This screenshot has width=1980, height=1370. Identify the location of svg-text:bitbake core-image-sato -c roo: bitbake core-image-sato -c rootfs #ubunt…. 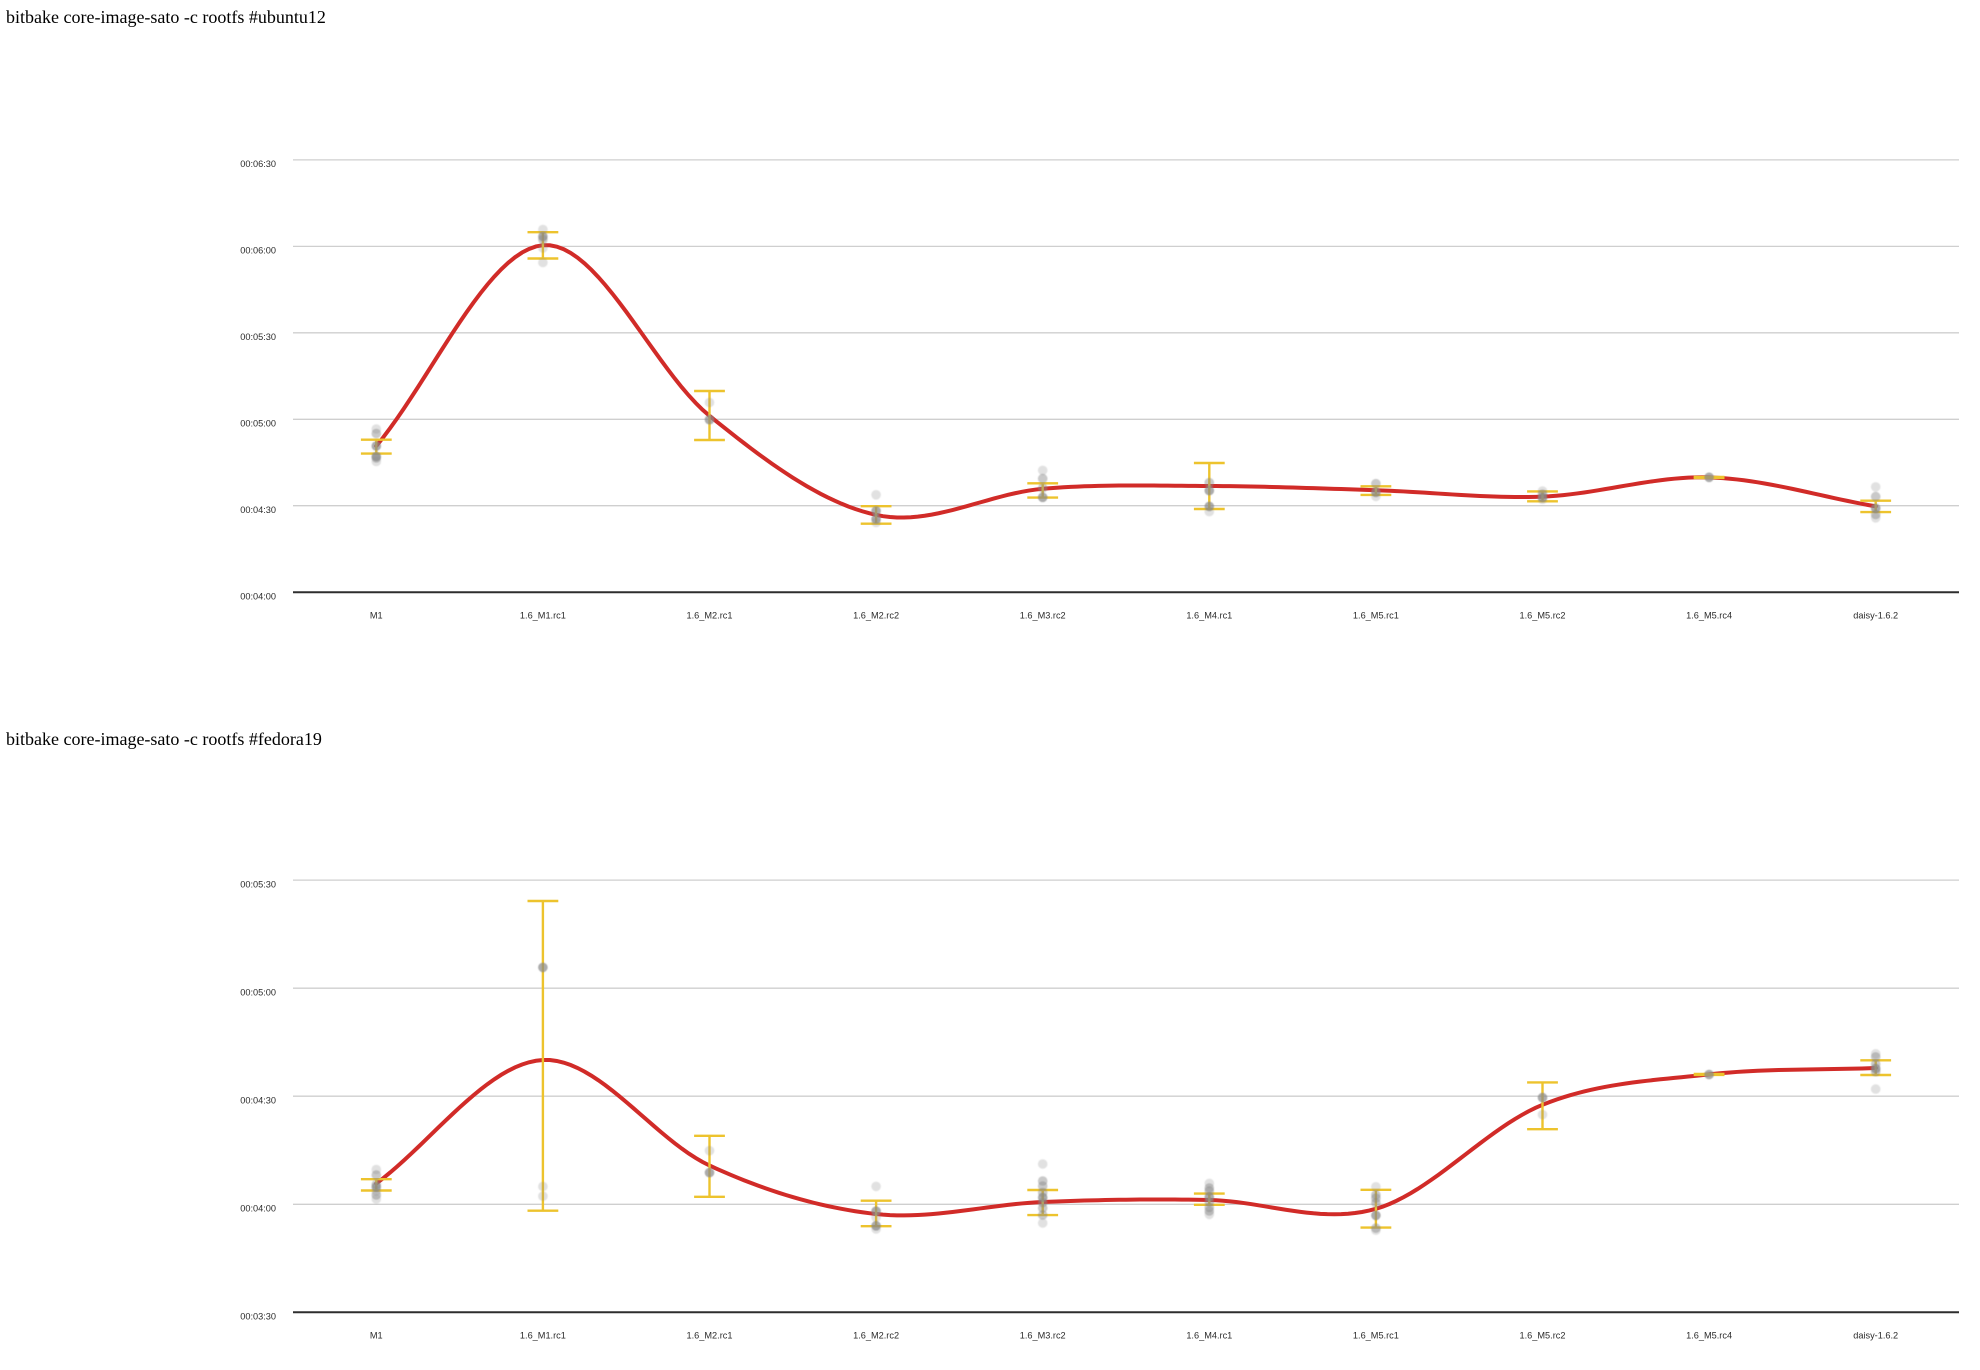
(166, 17).